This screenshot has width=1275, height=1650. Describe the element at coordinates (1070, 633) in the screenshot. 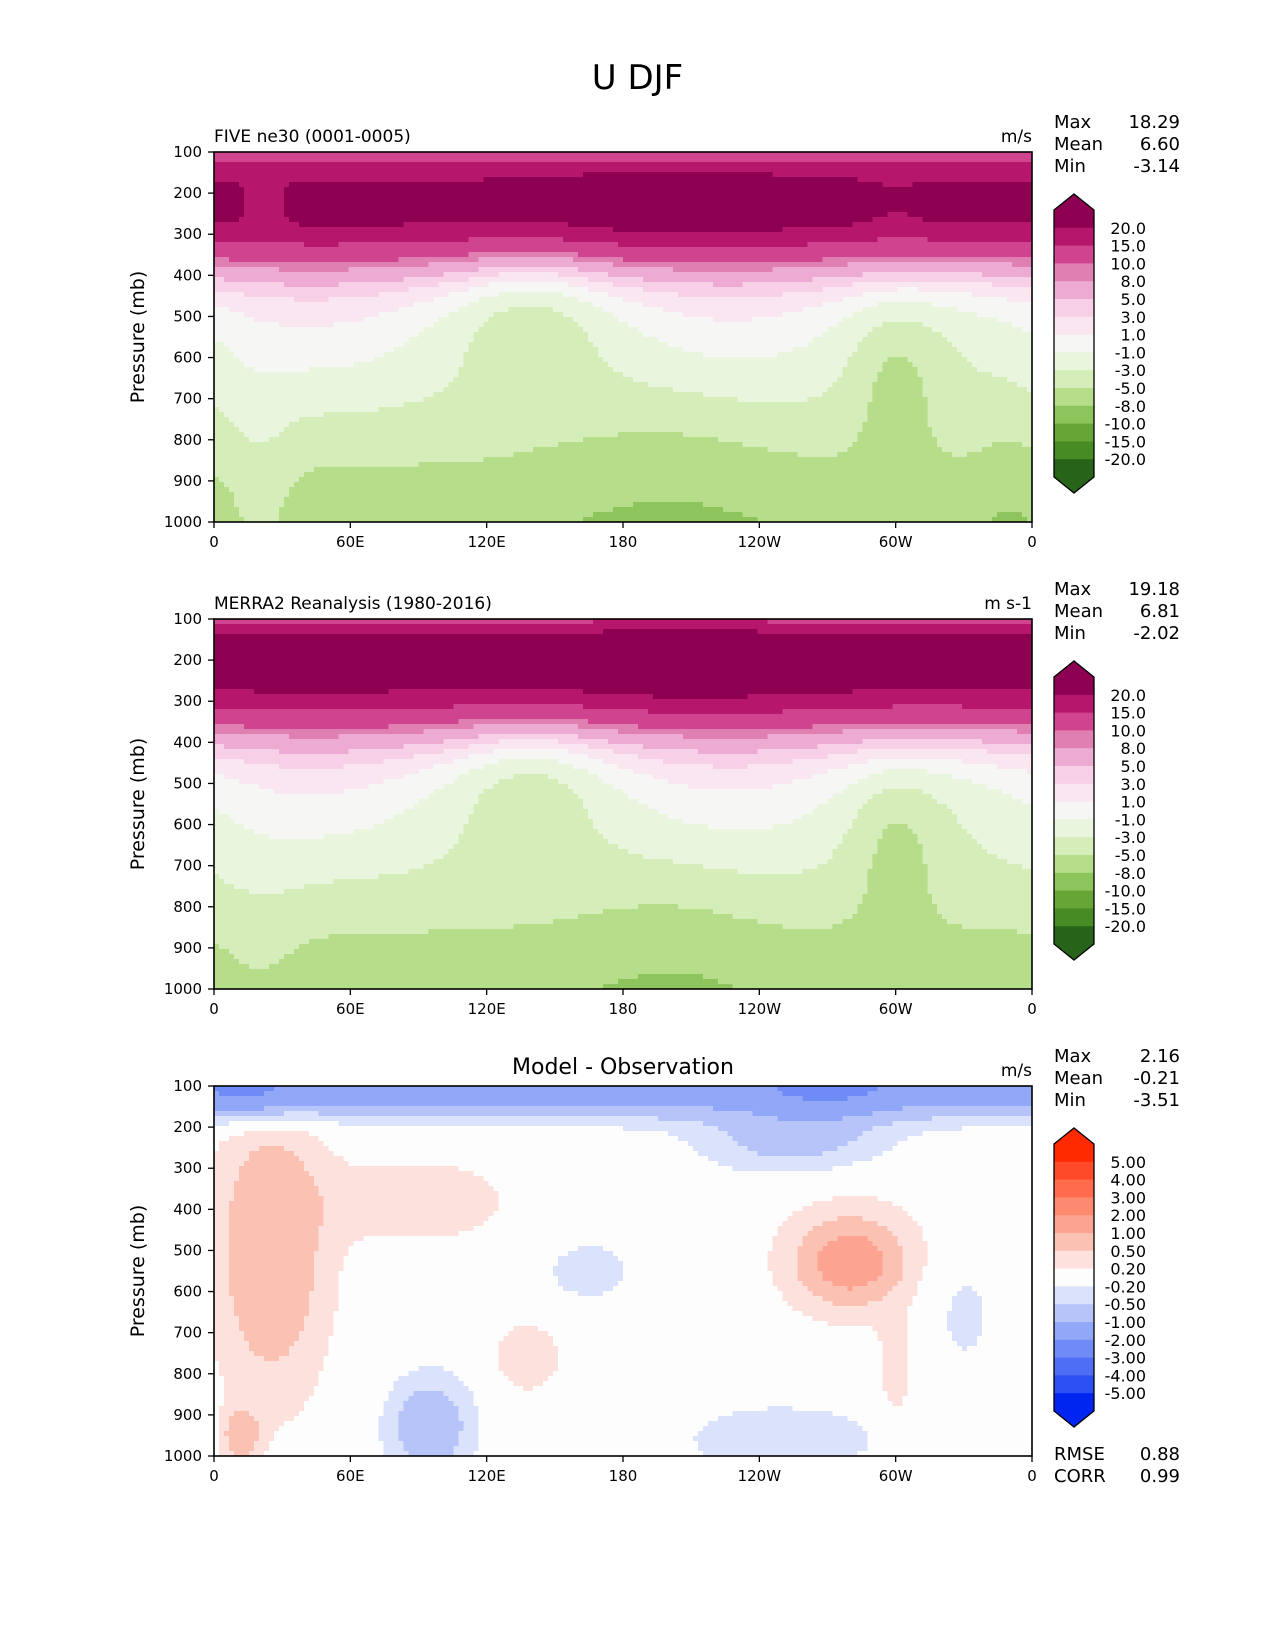

I see `stat-label: Min` at that location.